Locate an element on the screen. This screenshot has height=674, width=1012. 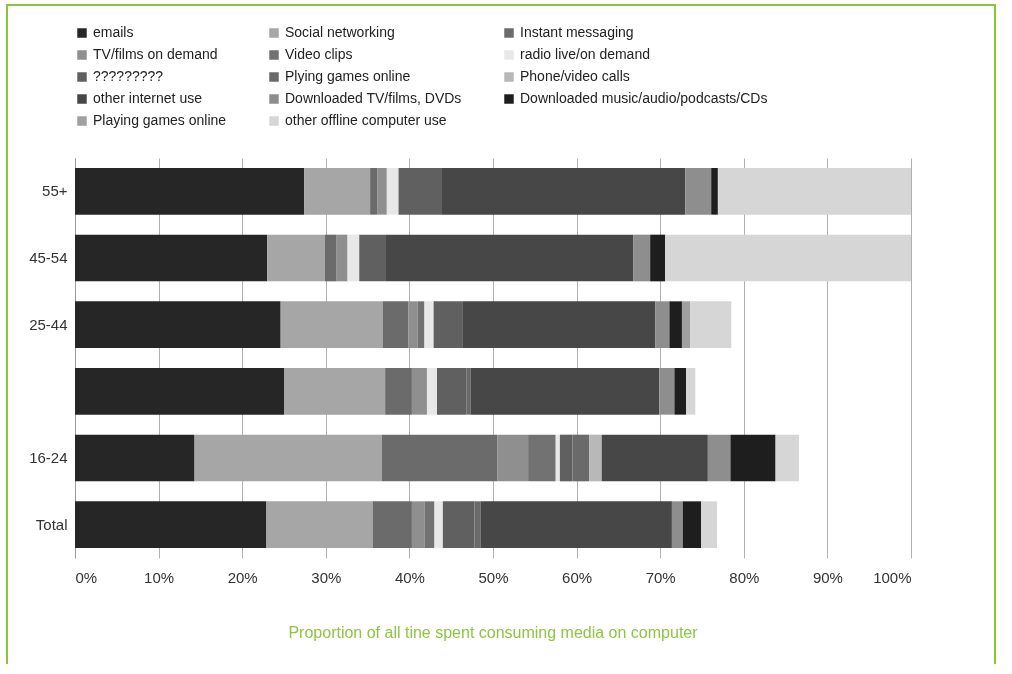
legend-label: Social networking is located at coordinates (340, 32).